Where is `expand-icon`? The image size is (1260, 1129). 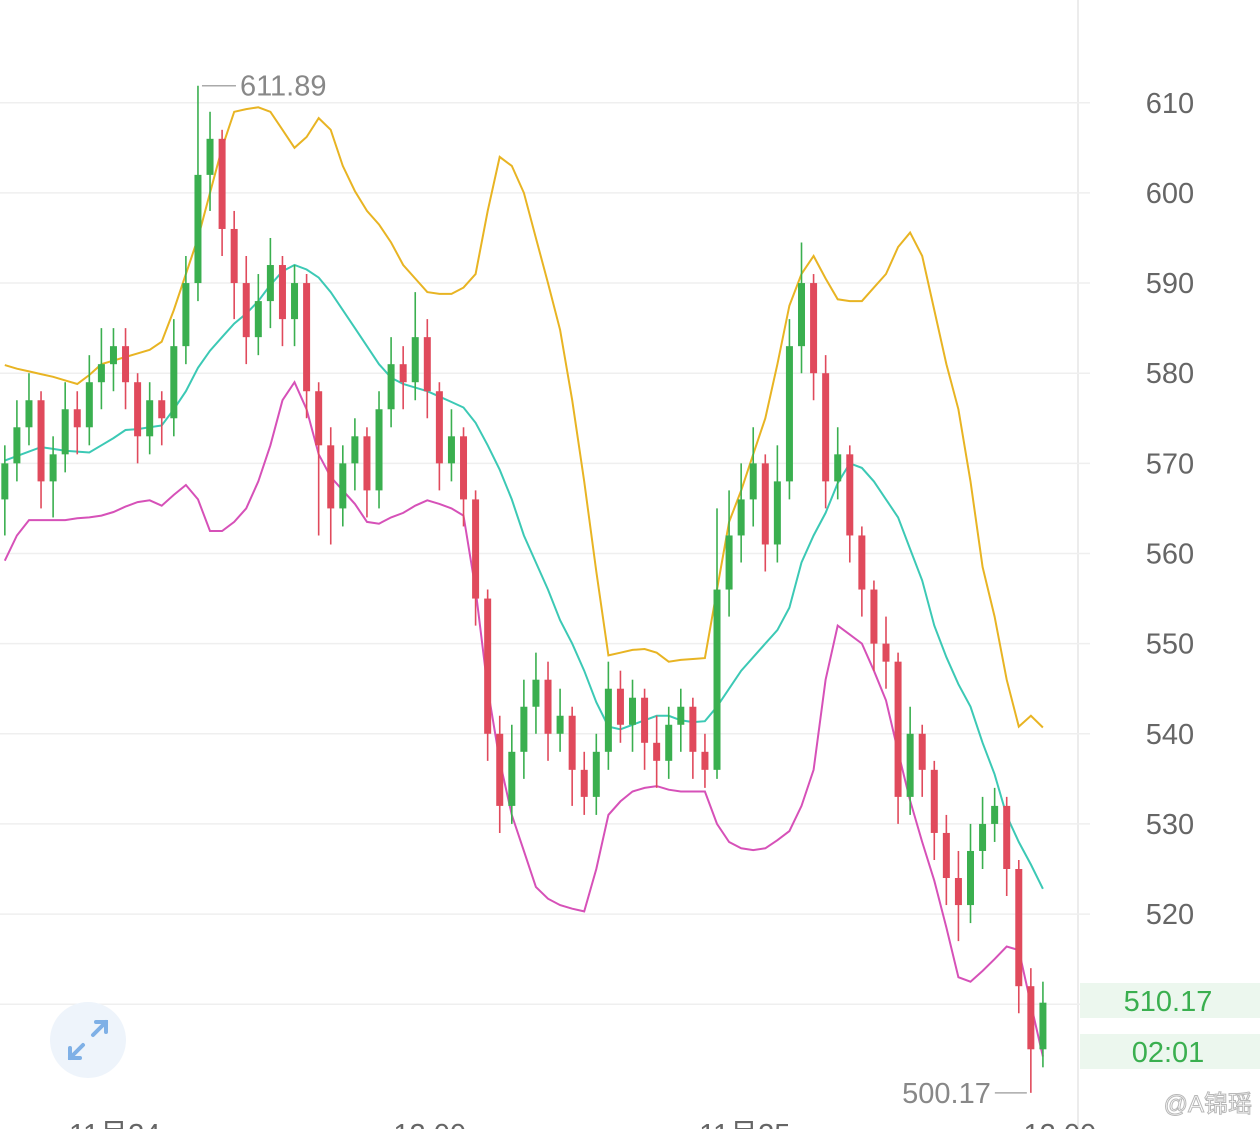 expand-icon is located at coordinates (88, 1040).